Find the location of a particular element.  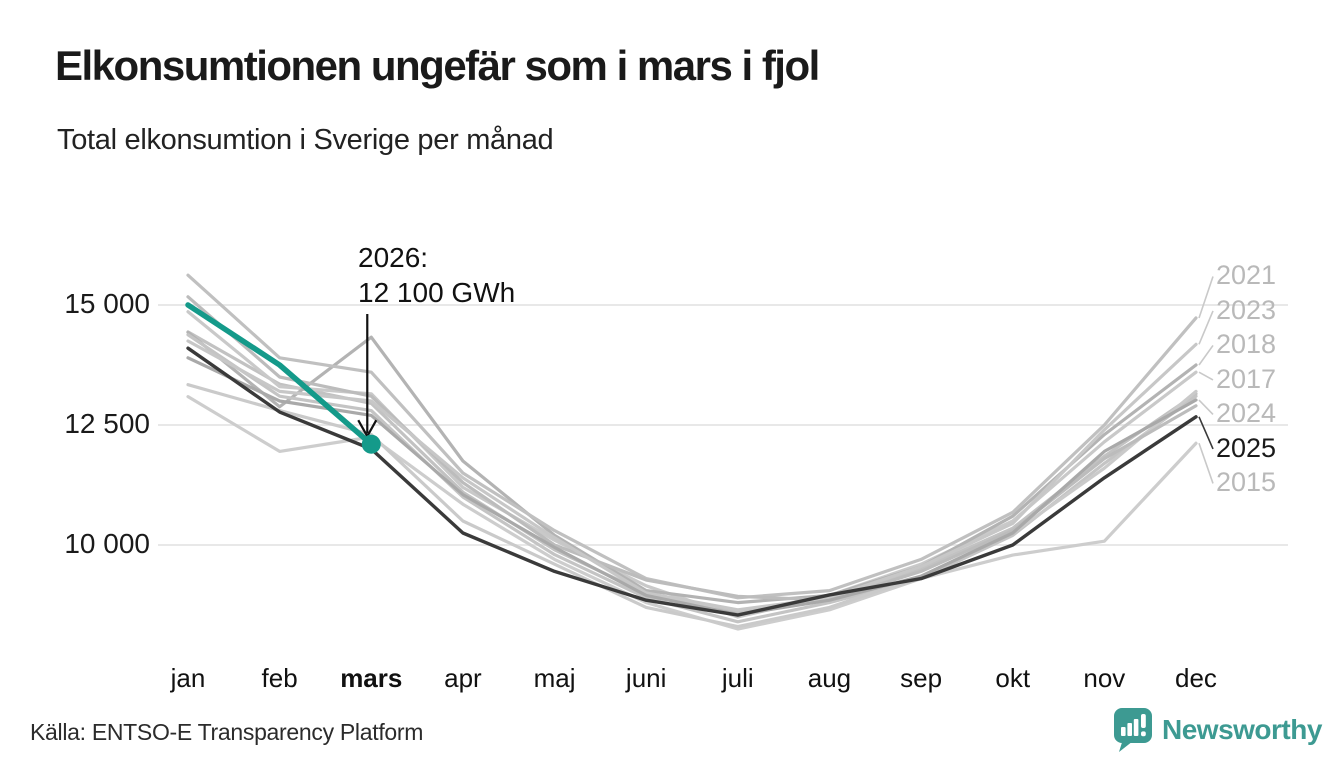

highlight-point-marker is located at coordinates (371, 444).